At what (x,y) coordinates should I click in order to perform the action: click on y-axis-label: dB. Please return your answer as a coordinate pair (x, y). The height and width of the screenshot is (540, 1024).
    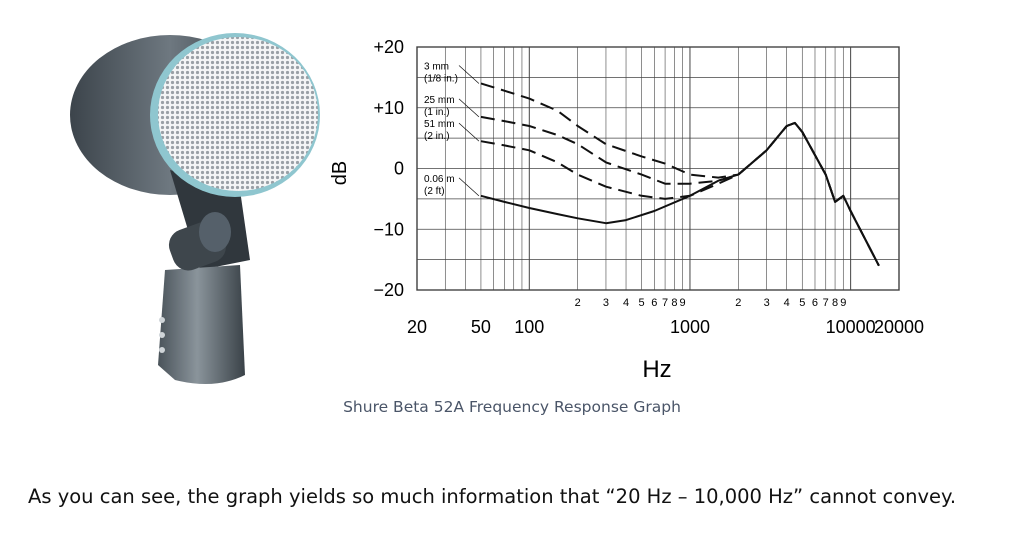
    Looking at the image, I should click on (340, 173).